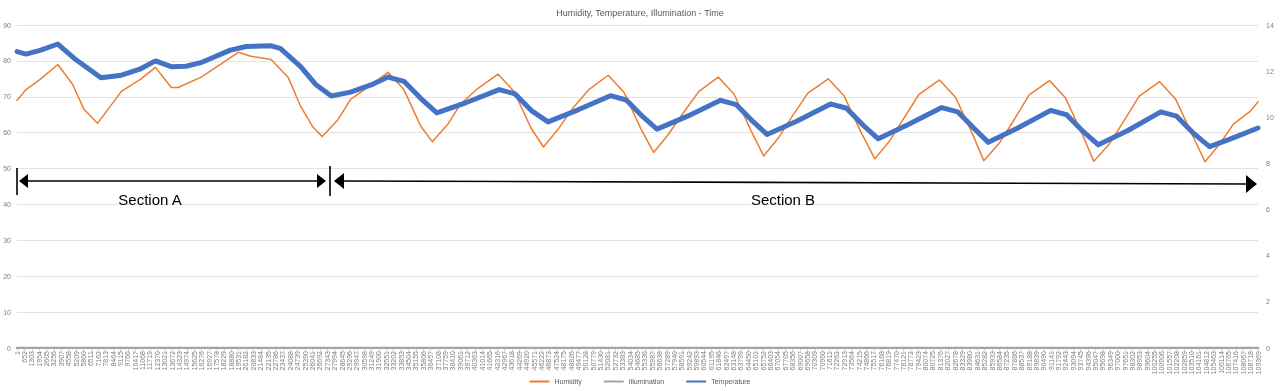 The image size is (1280, 391). I want to click on annotation: Section A, so click(150, 199).